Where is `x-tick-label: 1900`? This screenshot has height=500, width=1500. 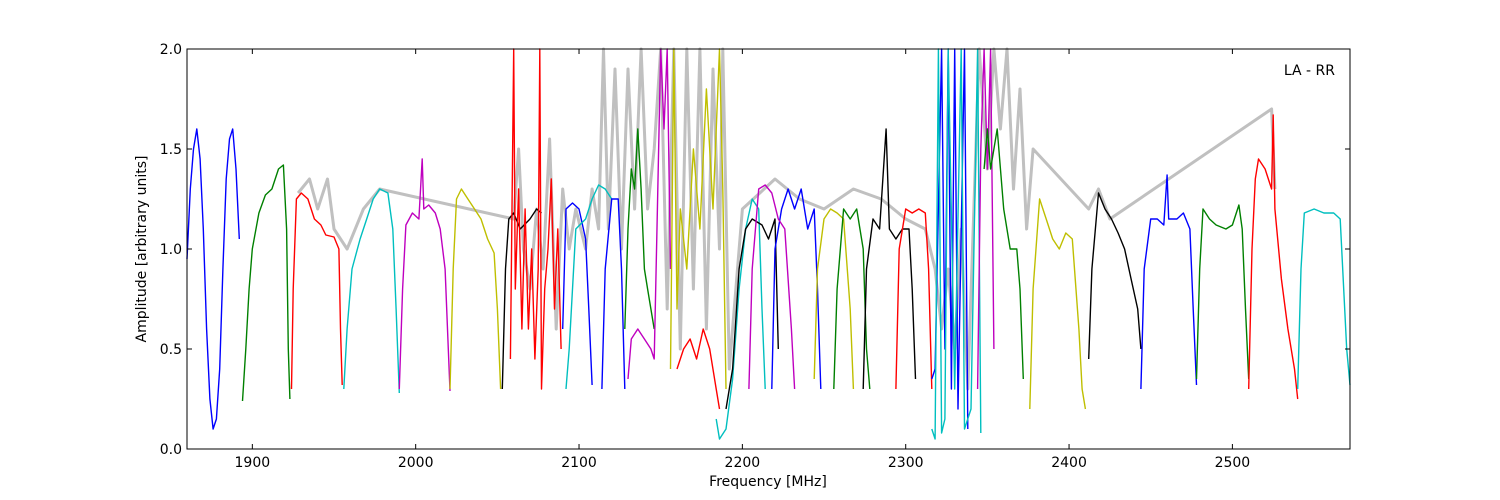
x-tick-label: 1900 is located at coordinates (253, 463).